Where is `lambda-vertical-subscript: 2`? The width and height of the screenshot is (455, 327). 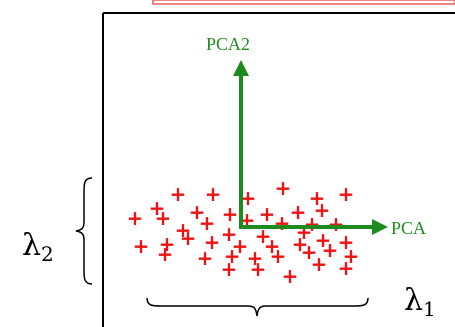
lambda-vertical-subscript: 2 is located at coordinates (47, 254).